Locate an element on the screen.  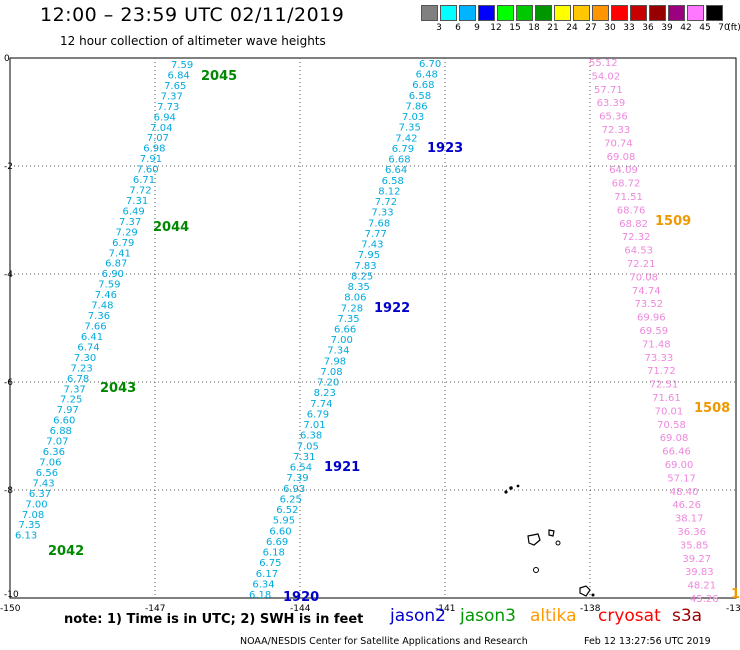
swh-value: 6.37 is located at coordinates (40, 494).